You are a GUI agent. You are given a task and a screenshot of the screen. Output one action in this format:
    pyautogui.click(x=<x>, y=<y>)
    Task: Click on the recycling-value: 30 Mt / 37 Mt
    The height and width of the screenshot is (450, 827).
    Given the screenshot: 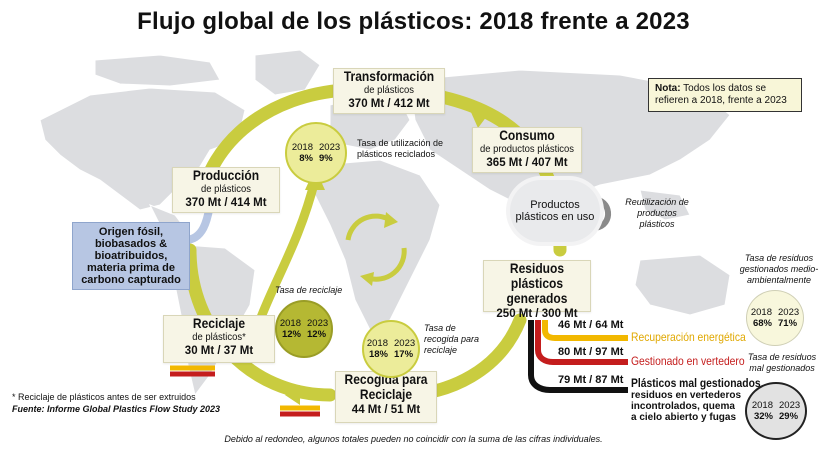 What is the action you would take?
    pyautogui.click(x=219, y=351)
    